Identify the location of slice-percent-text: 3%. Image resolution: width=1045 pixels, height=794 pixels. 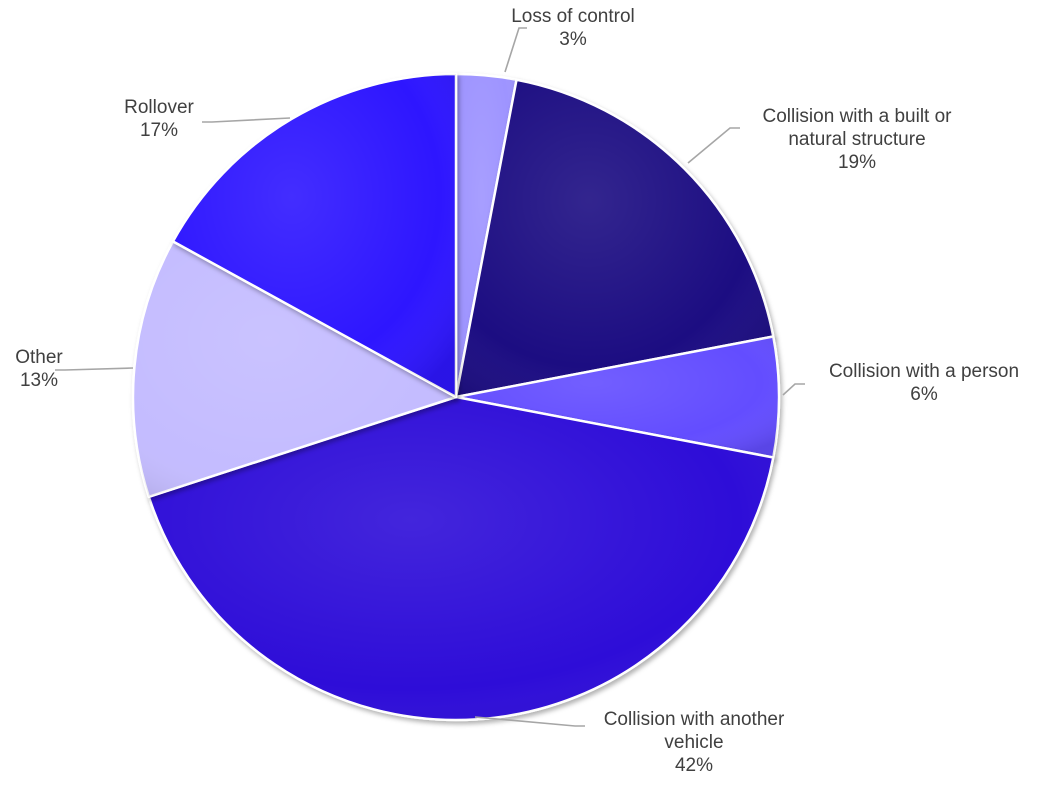
(573, 39).